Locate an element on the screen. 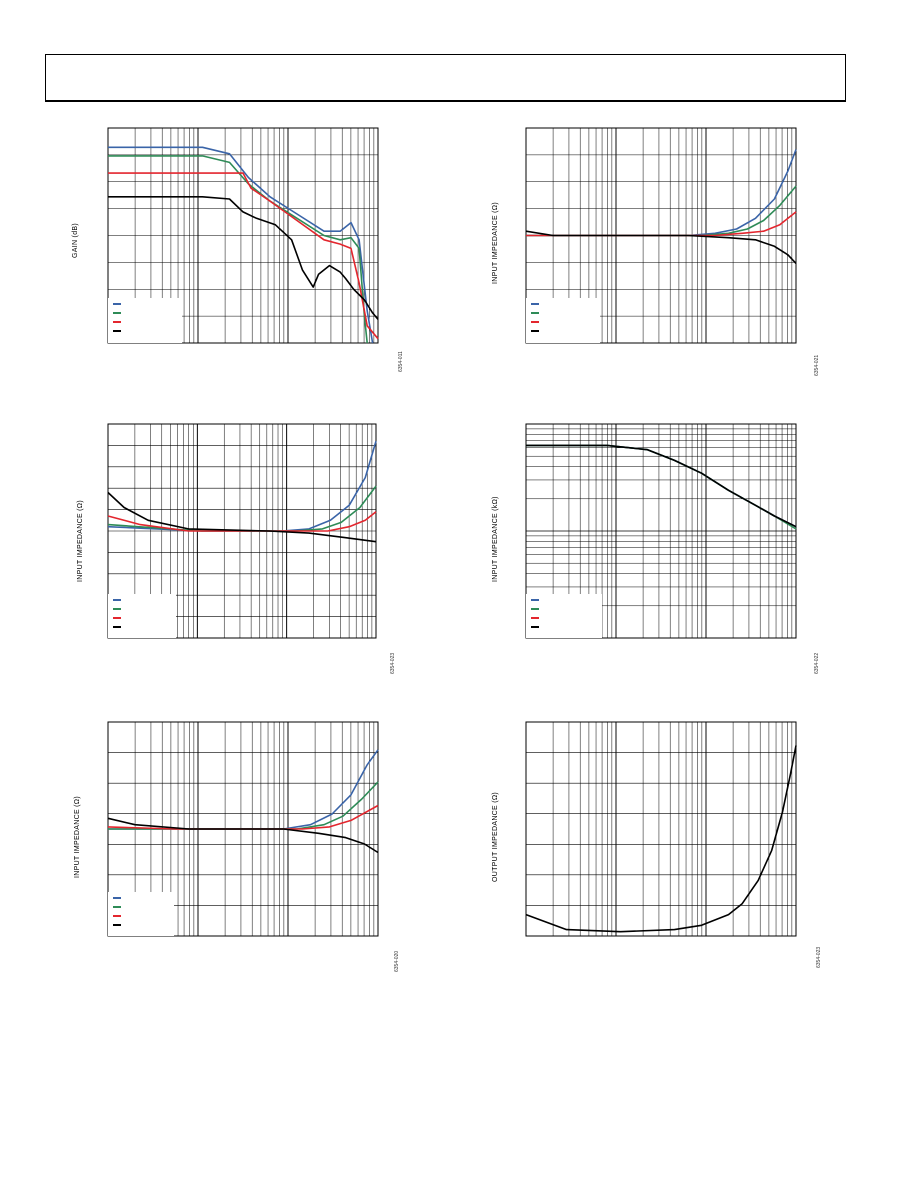 This screenshot has height=1188, width=918. figure-id: 6354-020 is located at coordinates (397, 961).